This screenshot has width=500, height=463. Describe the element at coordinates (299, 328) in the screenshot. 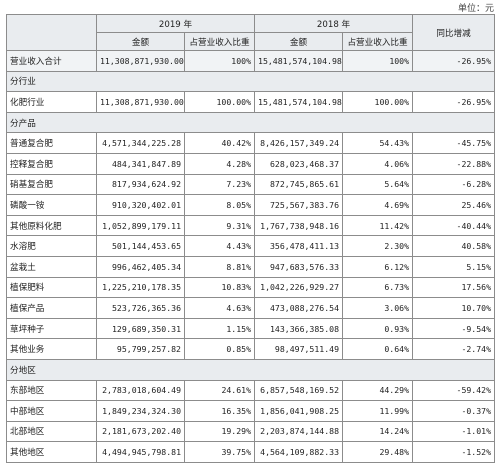

I see `amount-2018: 143,366,385.08` at that location.